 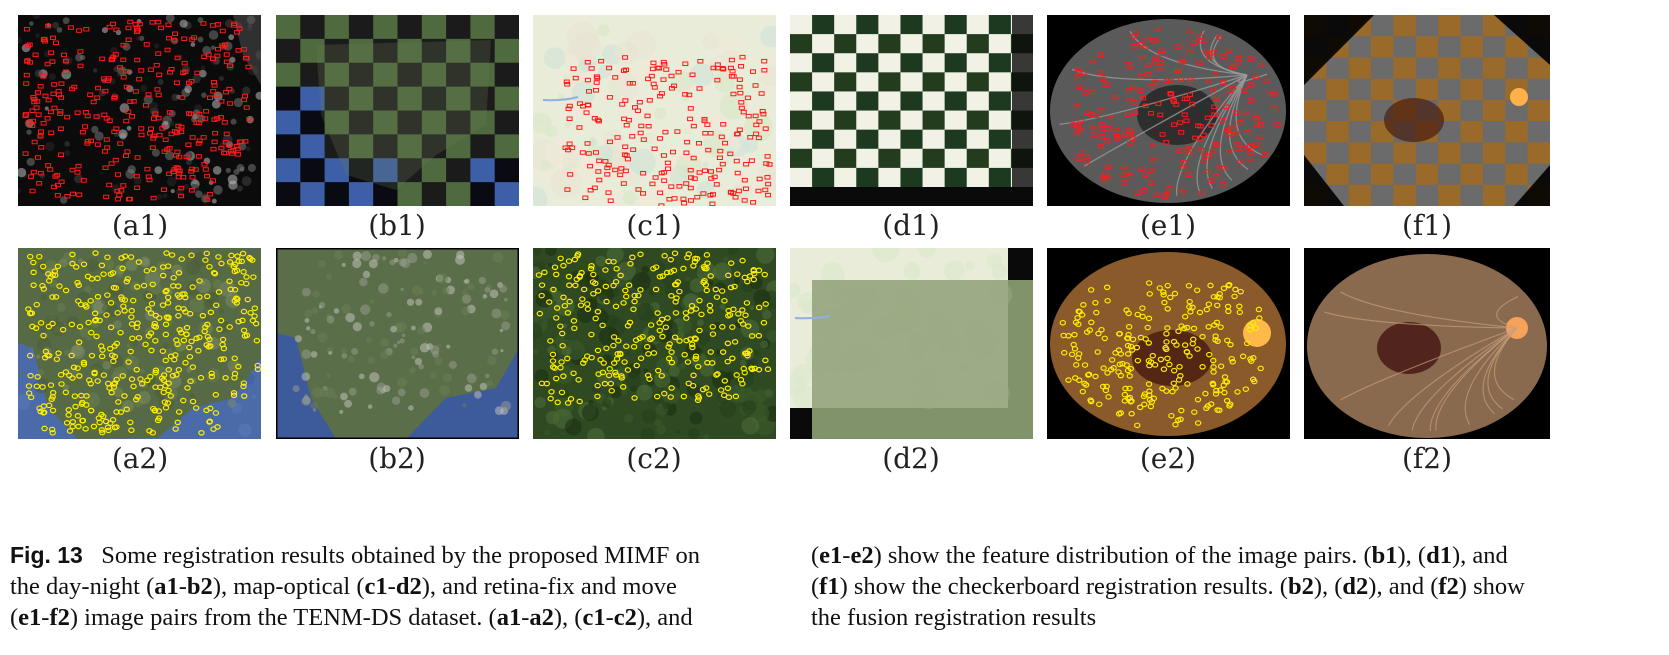 What do you see at coordinates (397, 110) in the screenshot?
I see `panel-b1-checkerboard` at bounding box center [397, 110].